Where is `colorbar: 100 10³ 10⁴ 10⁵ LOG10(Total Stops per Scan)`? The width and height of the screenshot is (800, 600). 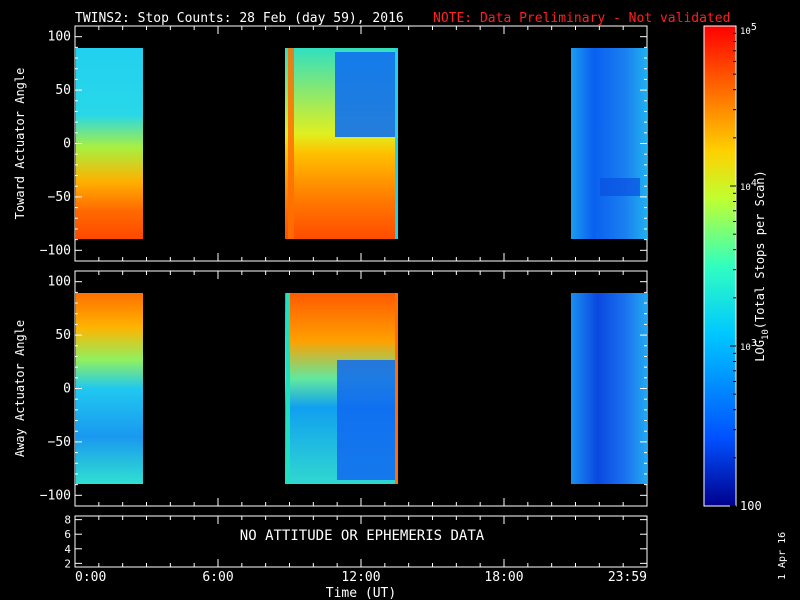 colorbar: 100 10³ 10⁴ 10⁵ LOG10(Total Stops per Scan) is located at coordinates (737, 267).